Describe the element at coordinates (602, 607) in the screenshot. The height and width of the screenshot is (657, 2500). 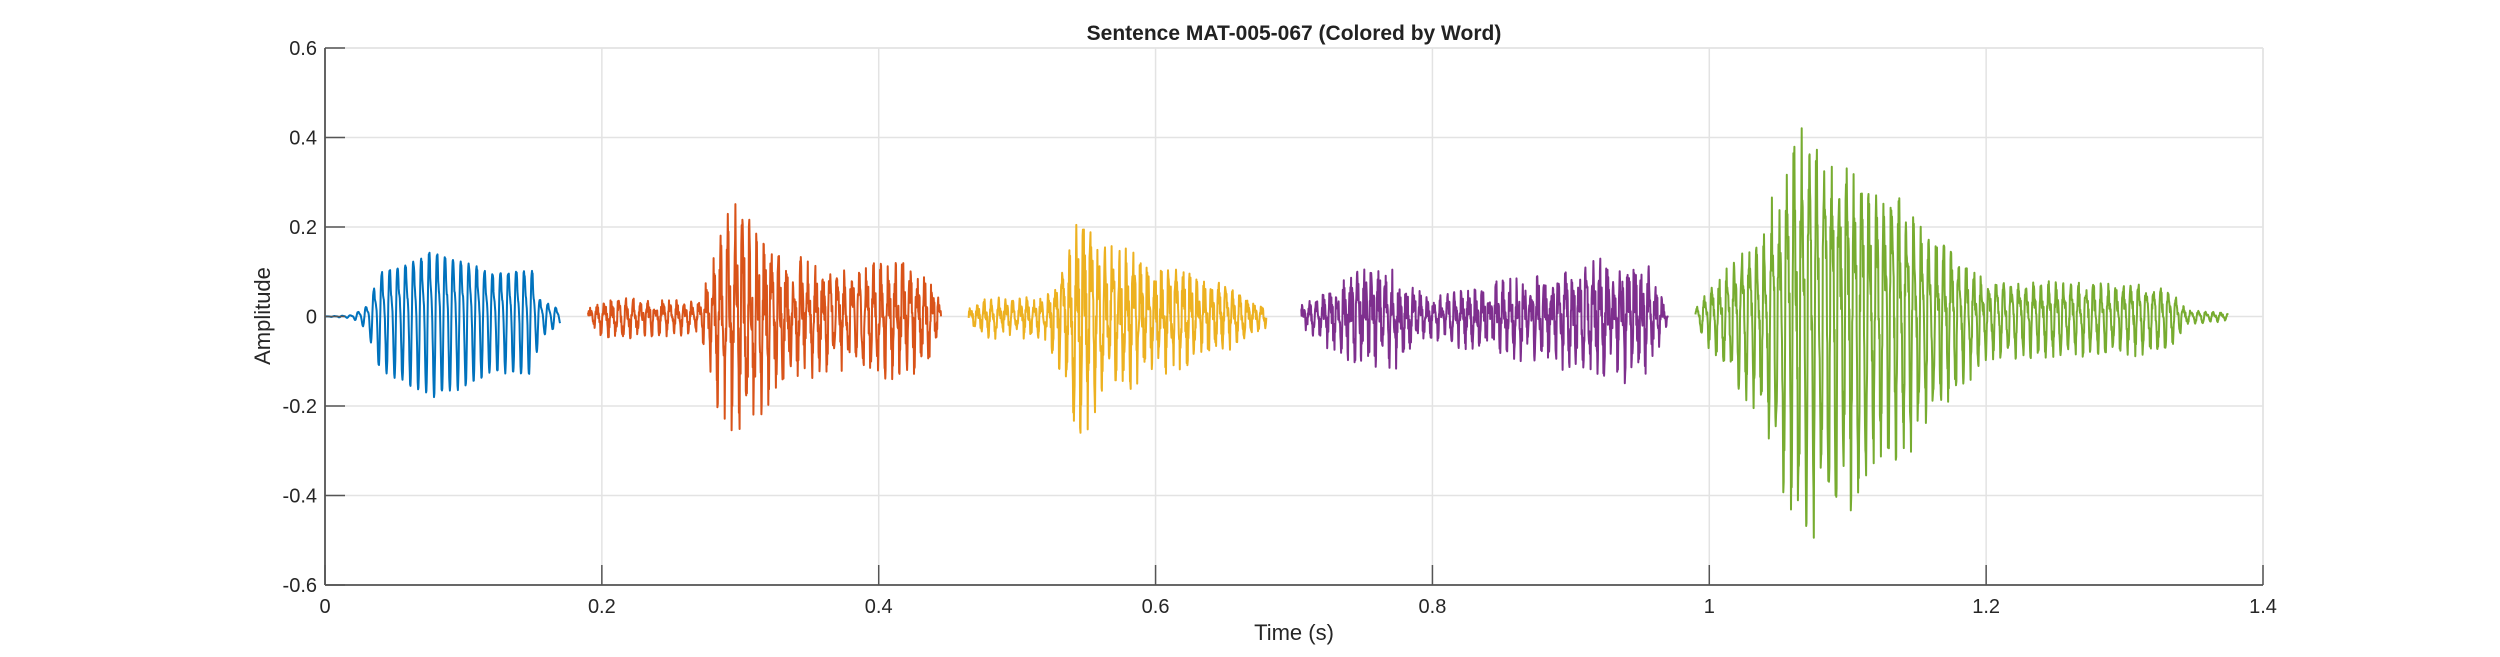
I see `x-tick-label: 0.2` at that location.